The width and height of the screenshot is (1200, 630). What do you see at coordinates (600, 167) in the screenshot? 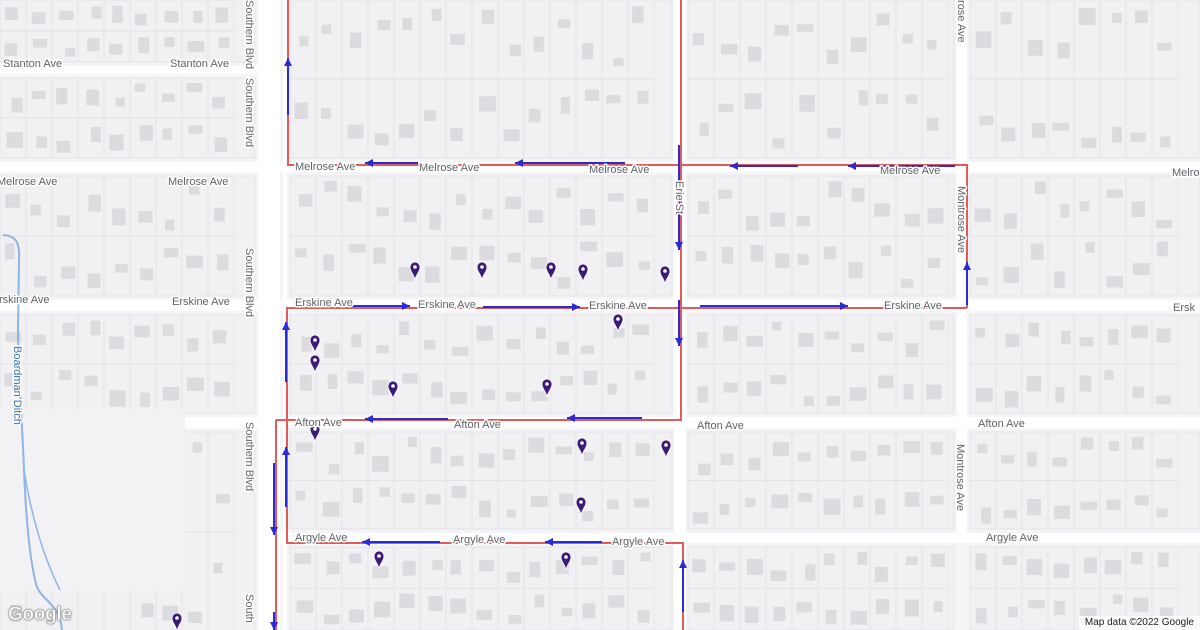
I see `road-melrose` at bounding box center [600, 167].